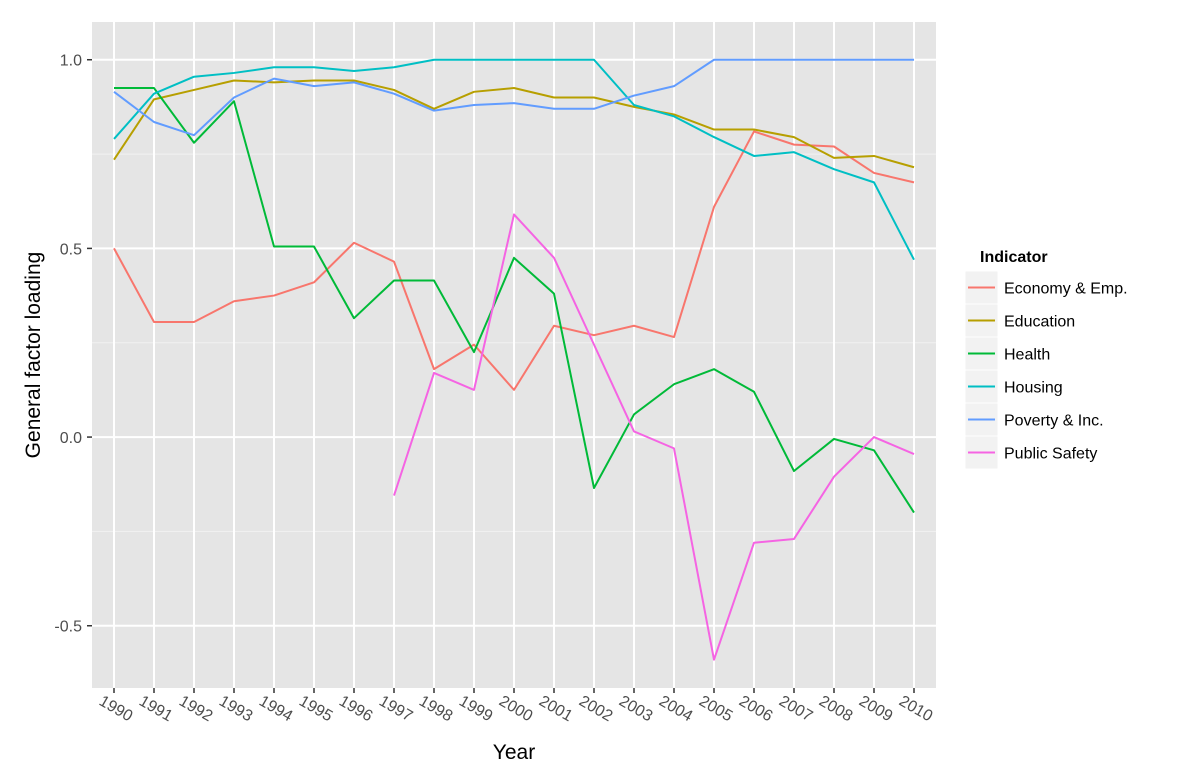  What do you see at coordinates (73, 344) in the screenshot?
I see `y-axis-ticks: -0.5 0.0 0.5 1.0` at bounding box center [73, 344].